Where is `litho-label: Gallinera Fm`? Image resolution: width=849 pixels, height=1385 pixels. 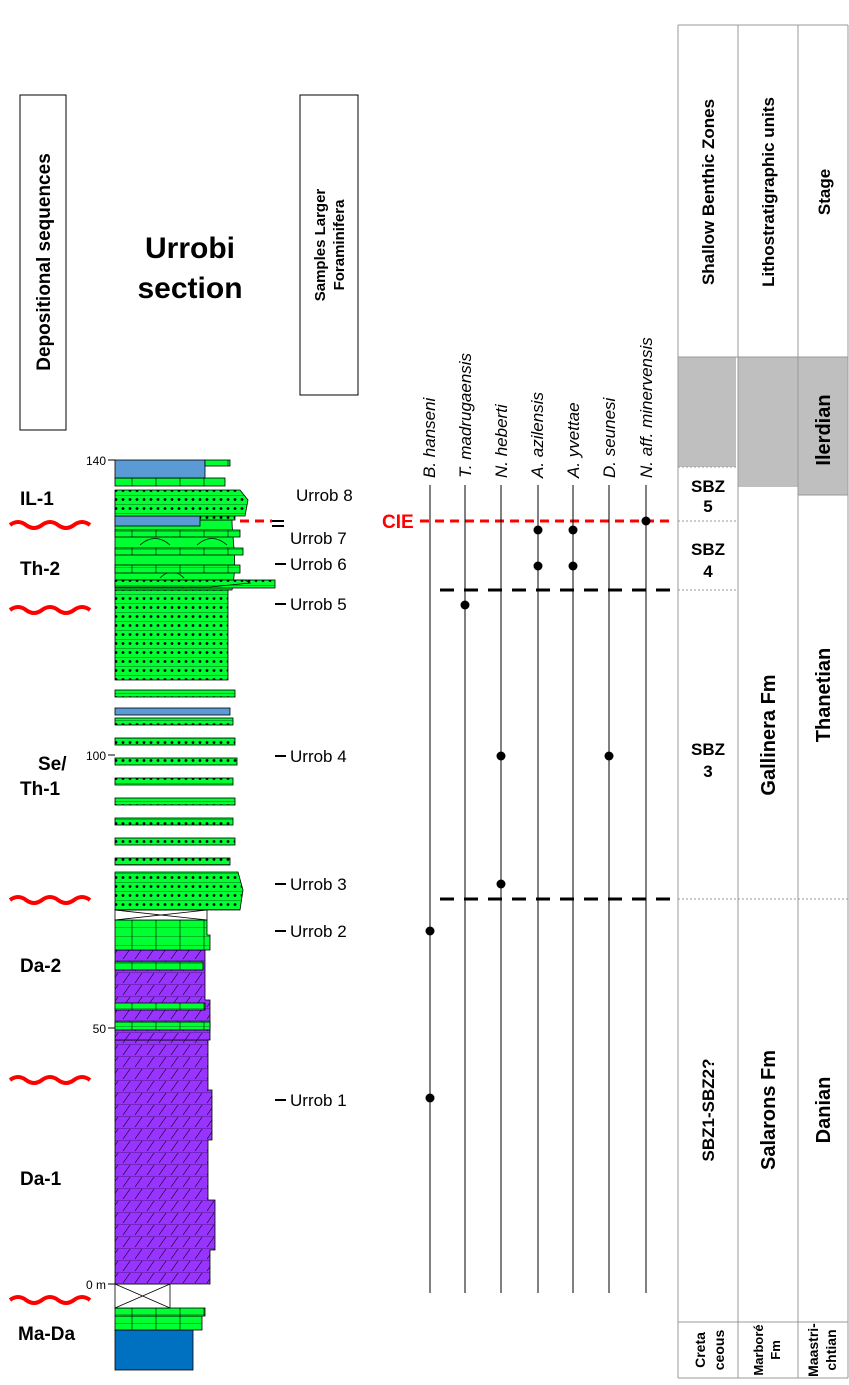 litho-label: Gallinera Fm is located at coordinates (769, 734).